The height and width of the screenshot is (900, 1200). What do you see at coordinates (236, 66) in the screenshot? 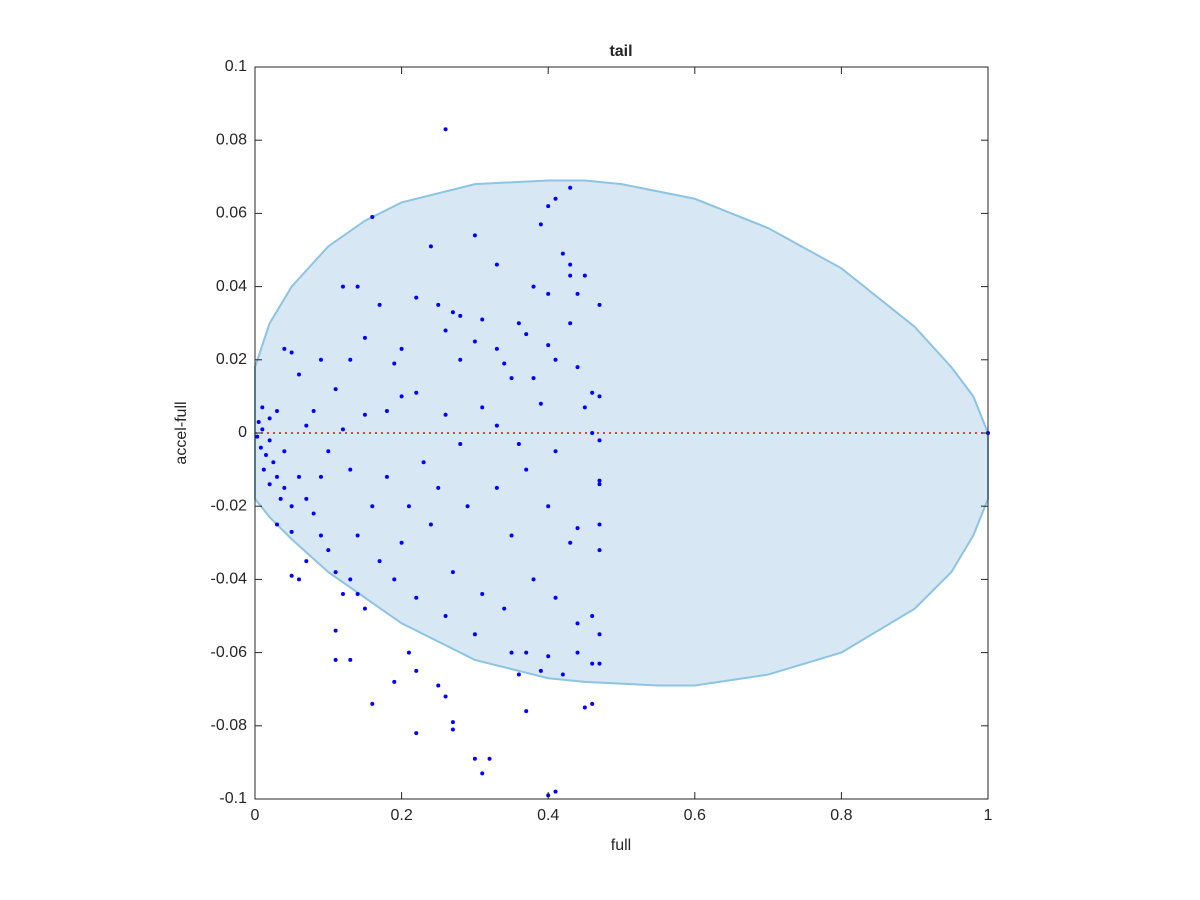
I see `y-tick-label: 0.1` at bounding box center [236, 66].